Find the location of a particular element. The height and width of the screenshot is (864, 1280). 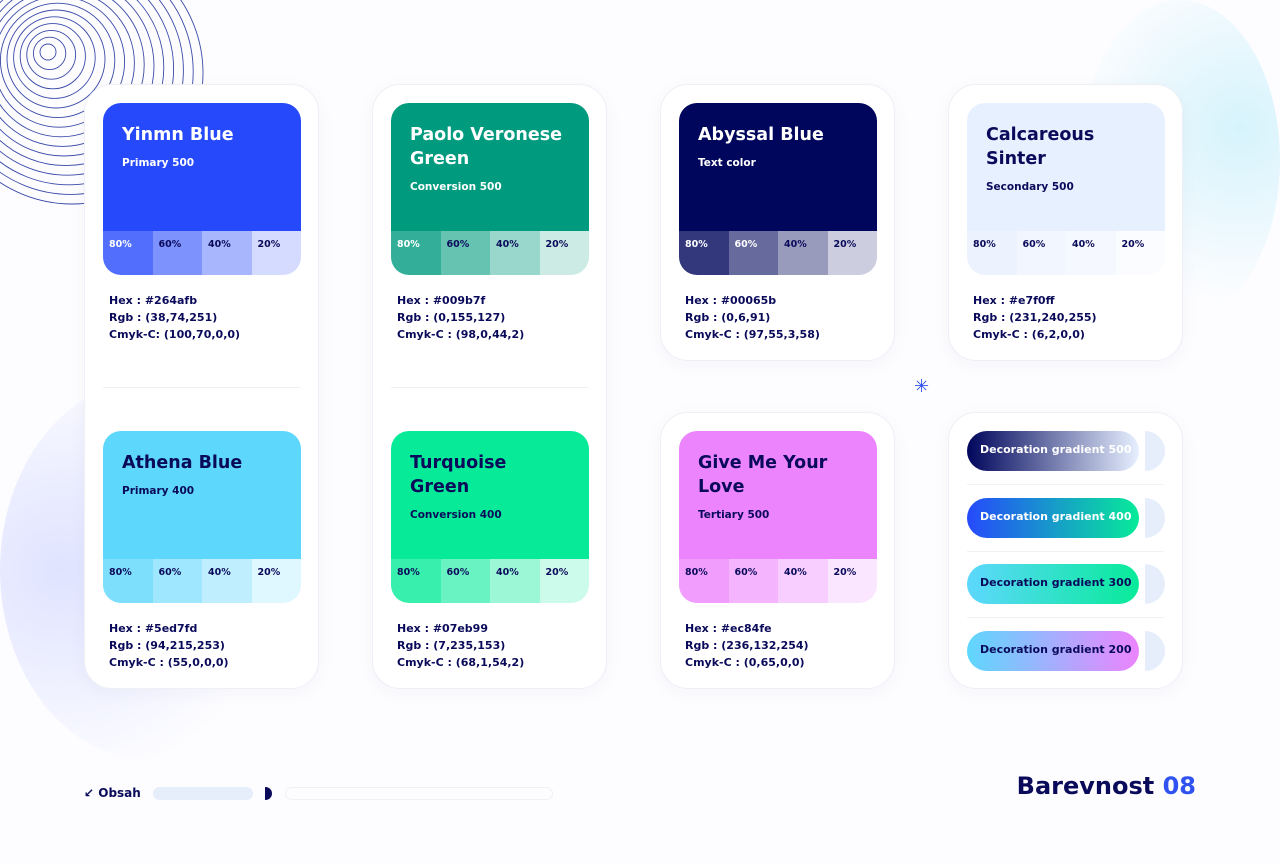

color-block: Yinmn Blue Primary 500 is located at coordinates (202, 167).